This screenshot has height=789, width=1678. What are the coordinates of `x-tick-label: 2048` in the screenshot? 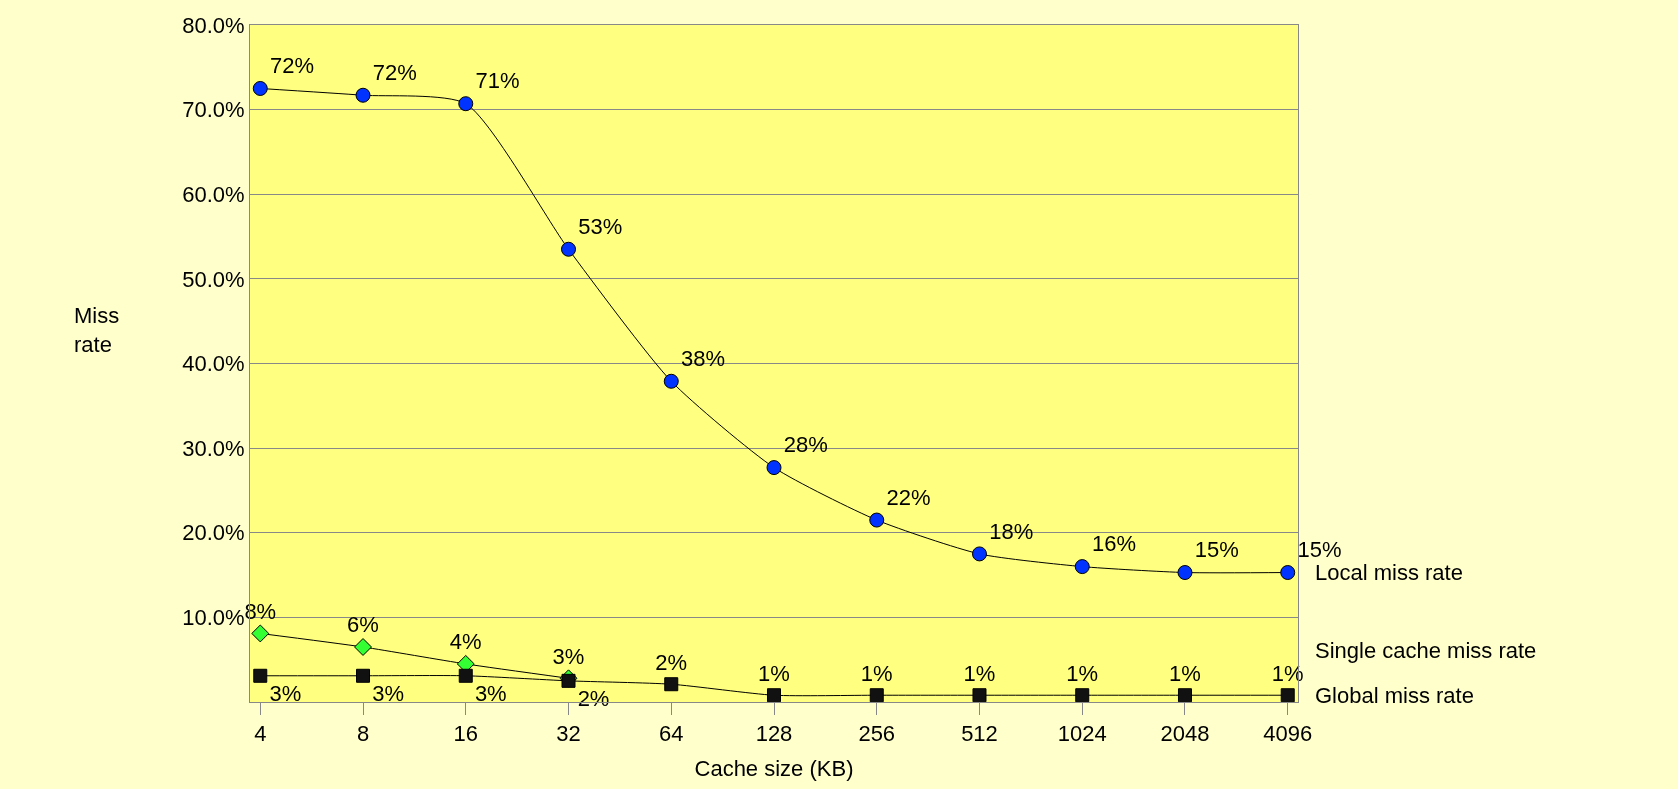 It's located at (1185, 734).